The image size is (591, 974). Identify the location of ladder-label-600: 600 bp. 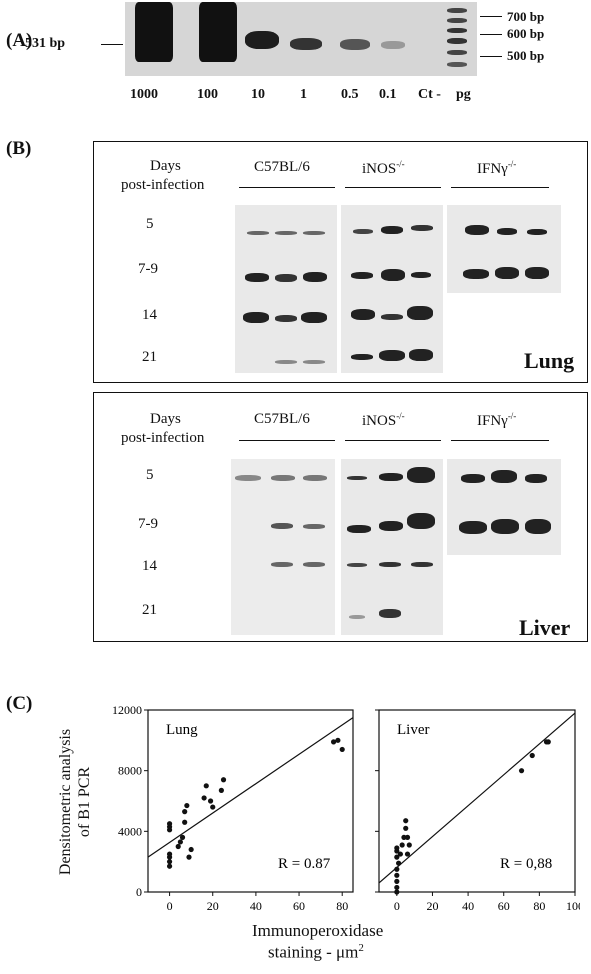
(526, 33).